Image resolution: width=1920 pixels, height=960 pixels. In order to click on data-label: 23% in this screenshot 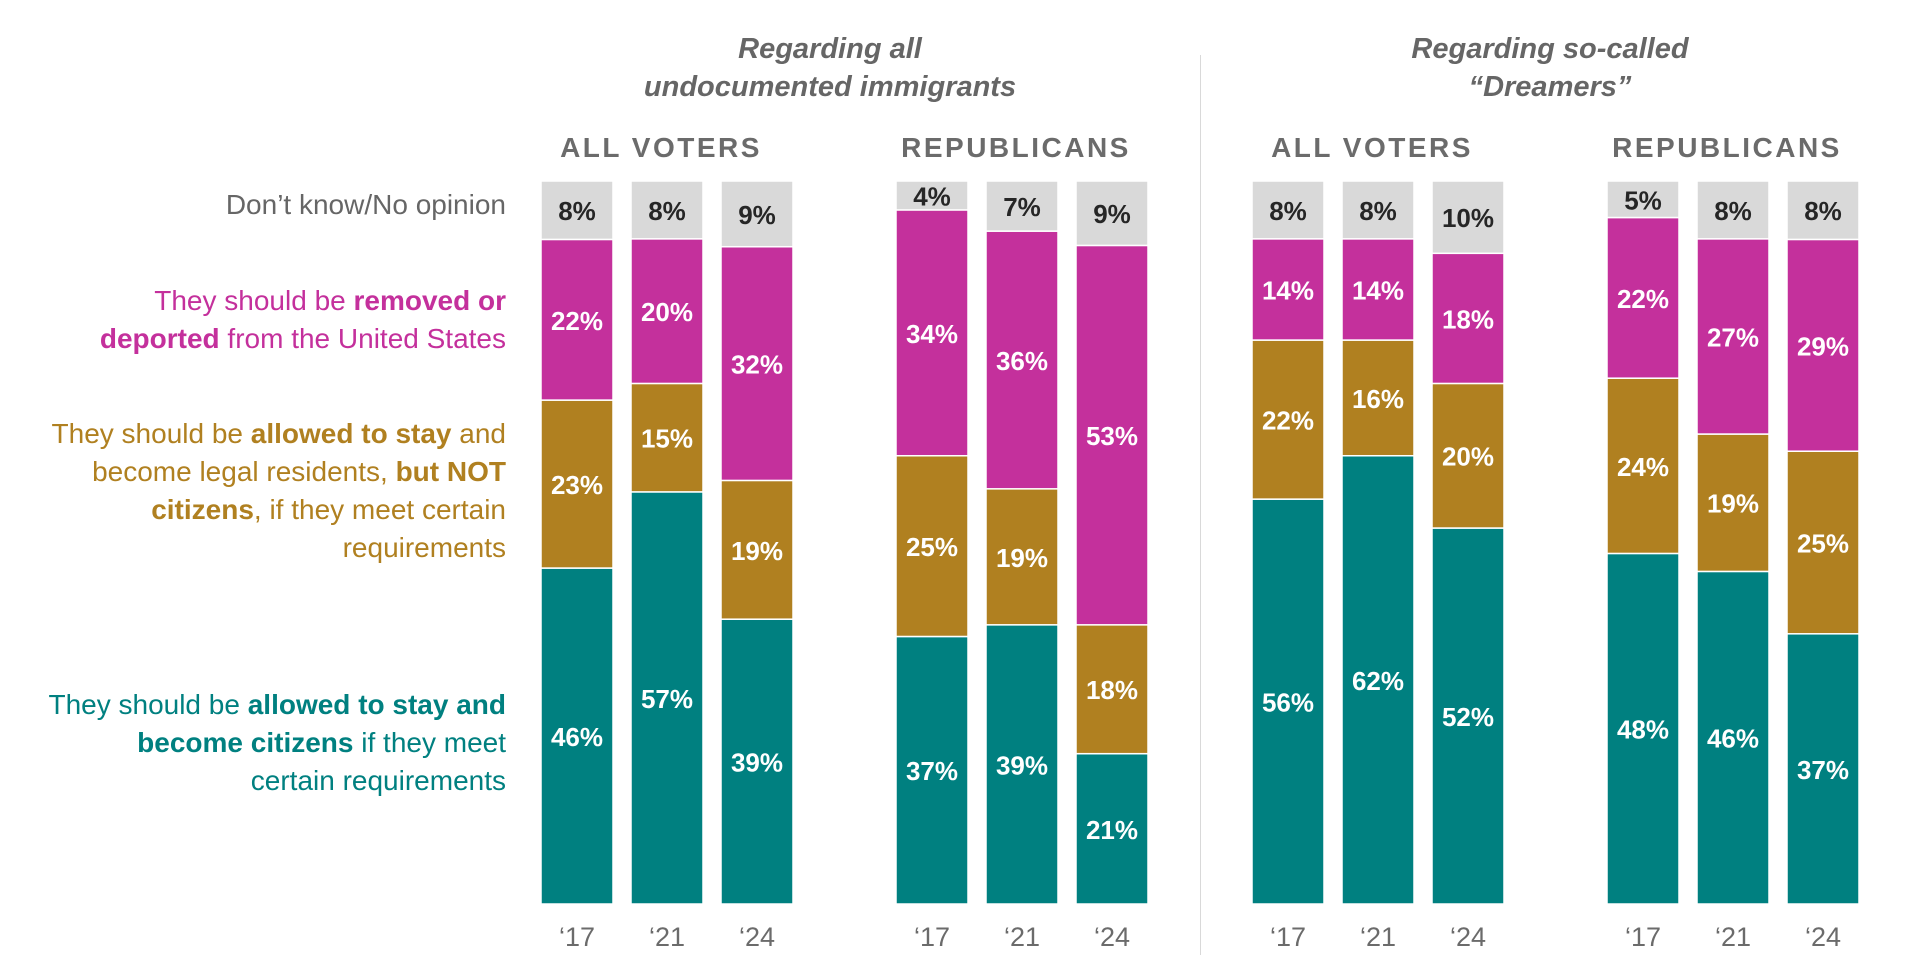, I will do `click(577, 485)`.